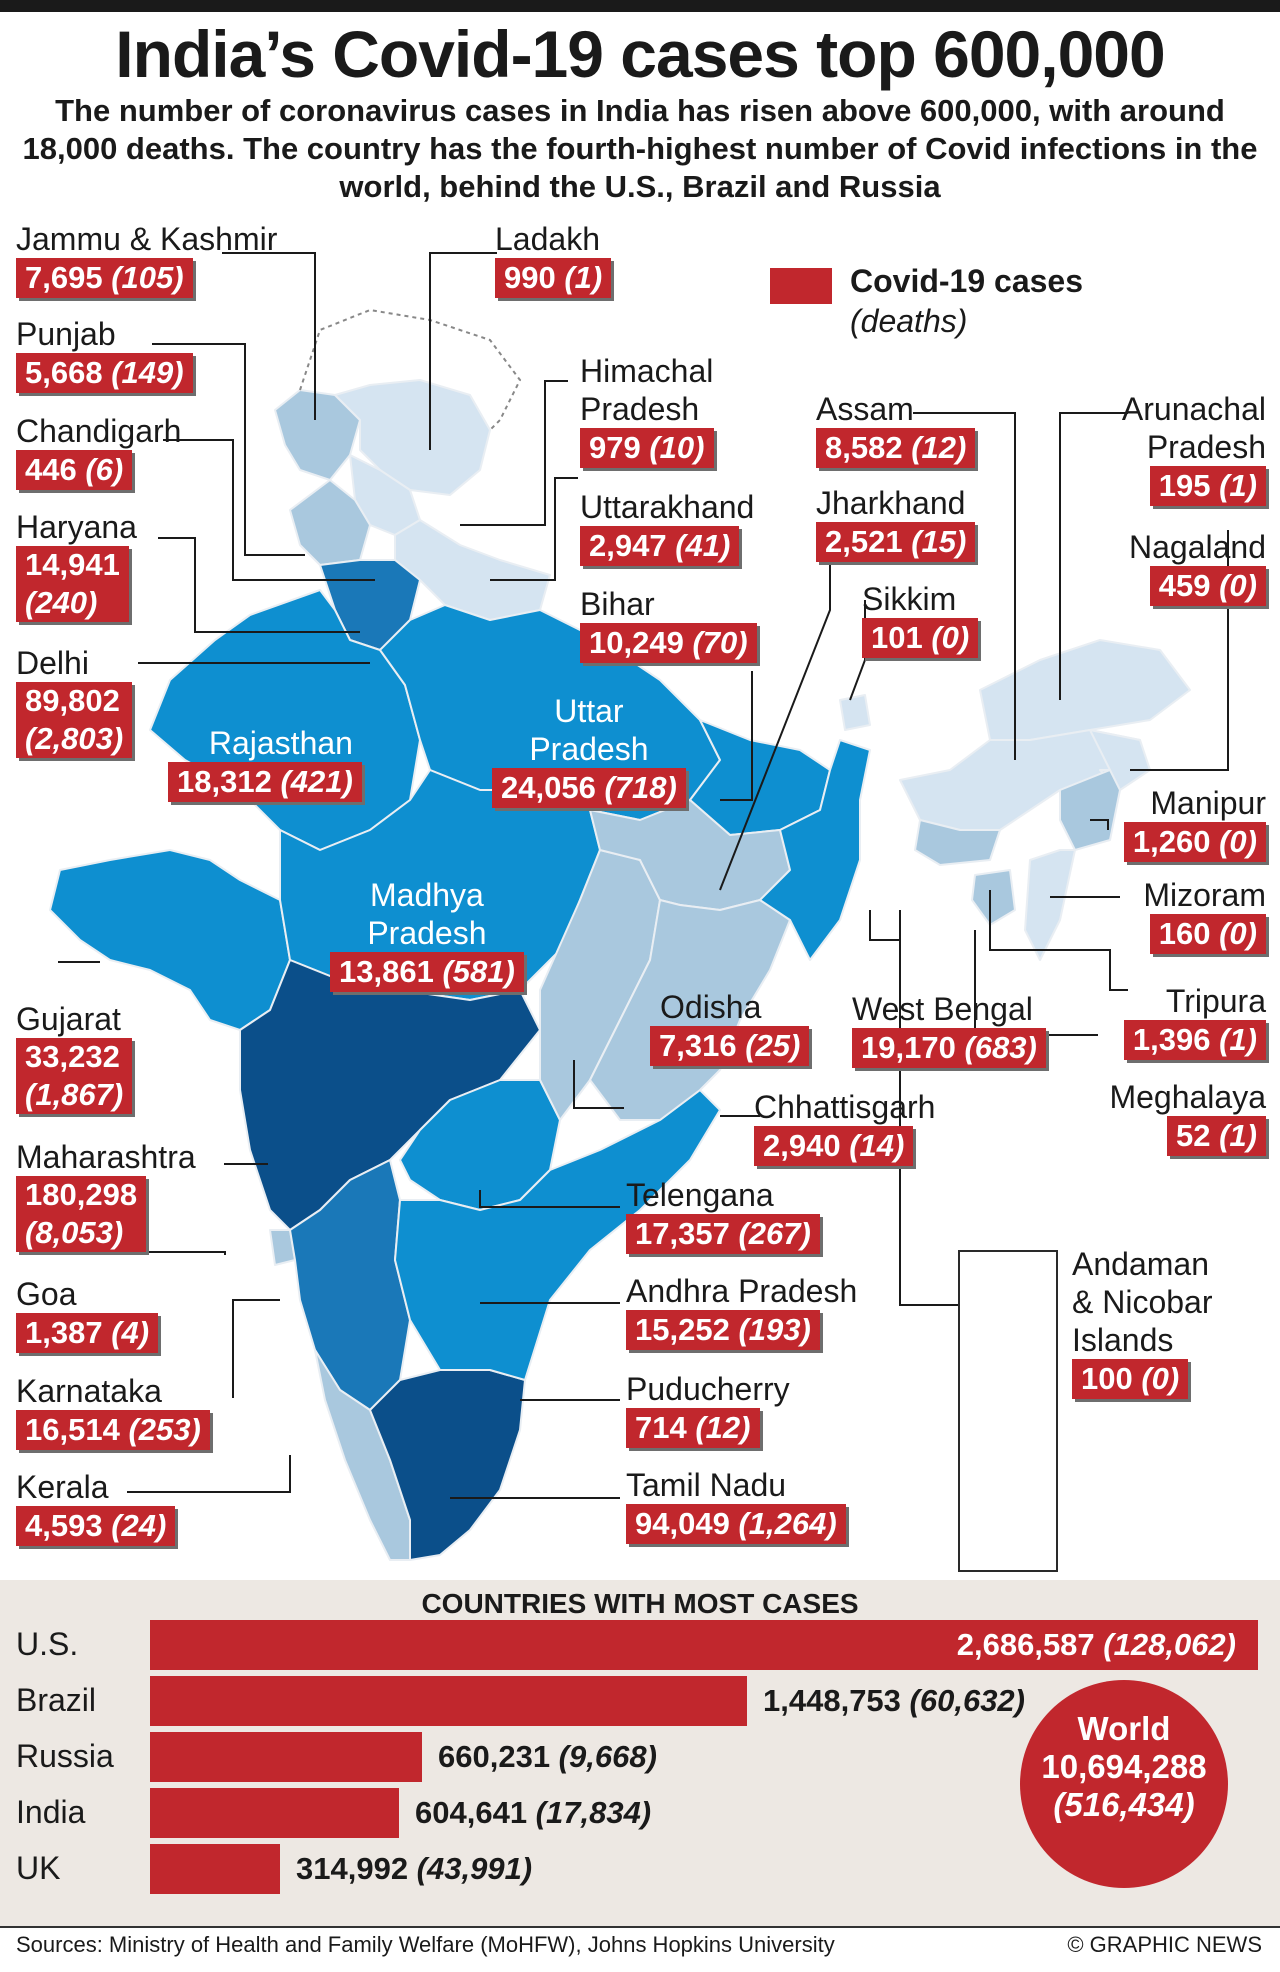 Image resolution: width=1280 pixels, height=1972 pixels. Describe the element at coordinates (660, 546) in the screenshot. I see `state-value: 2,947 (41)` at that location.